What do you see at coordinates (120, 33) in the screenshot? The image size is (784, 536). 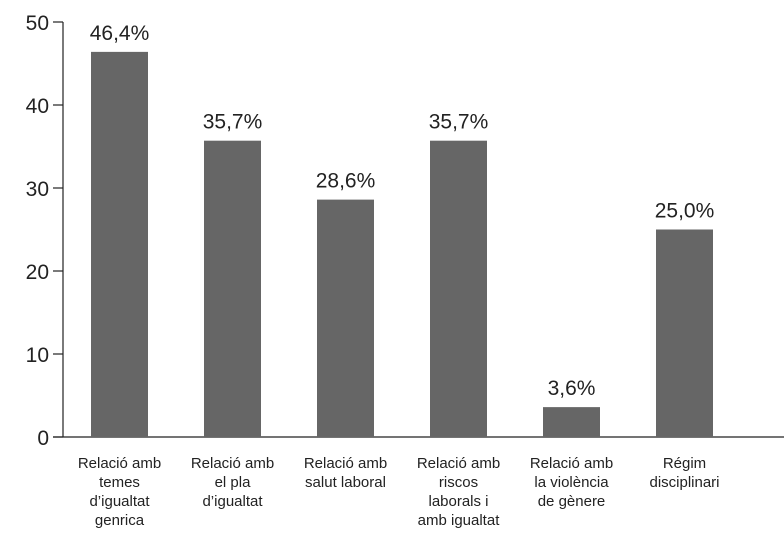 I see `data-label: 46,4%` at bounding box center [120, 33].